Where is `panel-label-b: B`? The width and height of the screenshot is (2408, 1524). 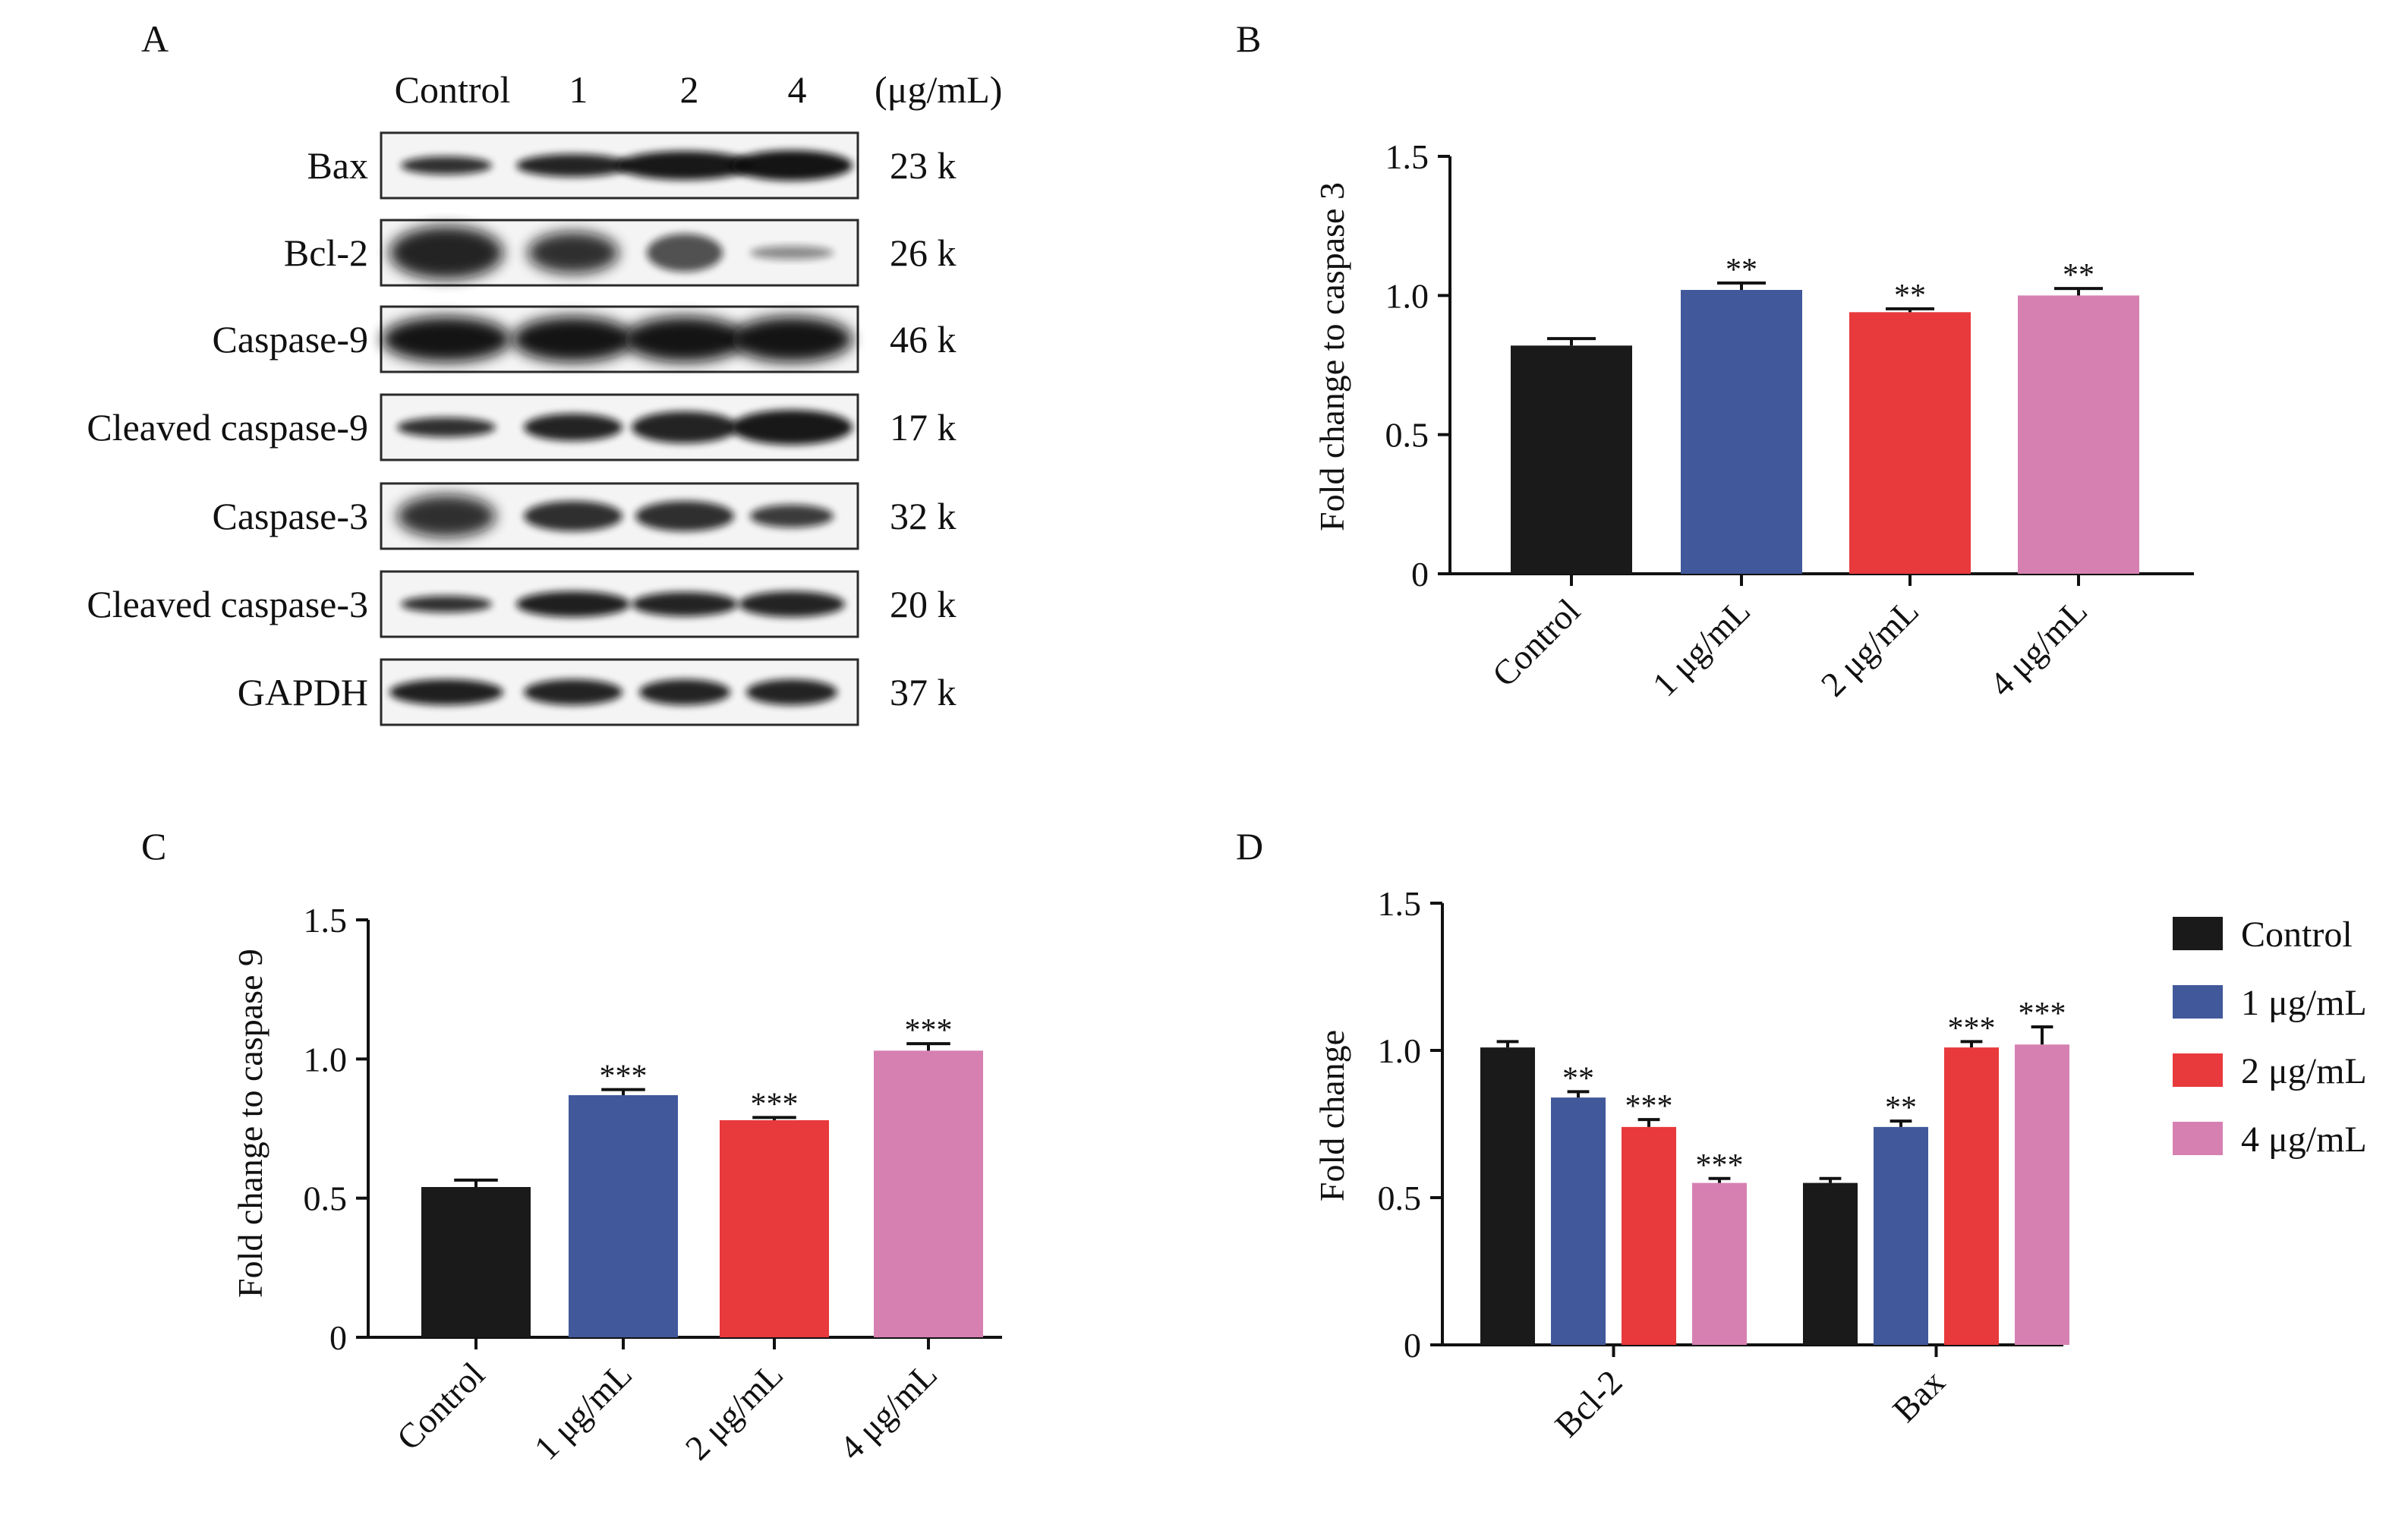 panel-label-b: B is located at coordinates (1248, 38).